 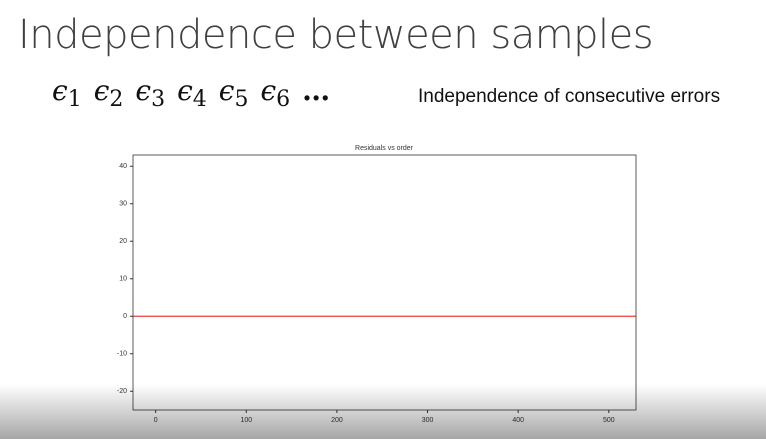 What do you see at coordinates (116, 99) in the screenshot?
I see `epsilon-index: 2` at bounding box center [116, 99].